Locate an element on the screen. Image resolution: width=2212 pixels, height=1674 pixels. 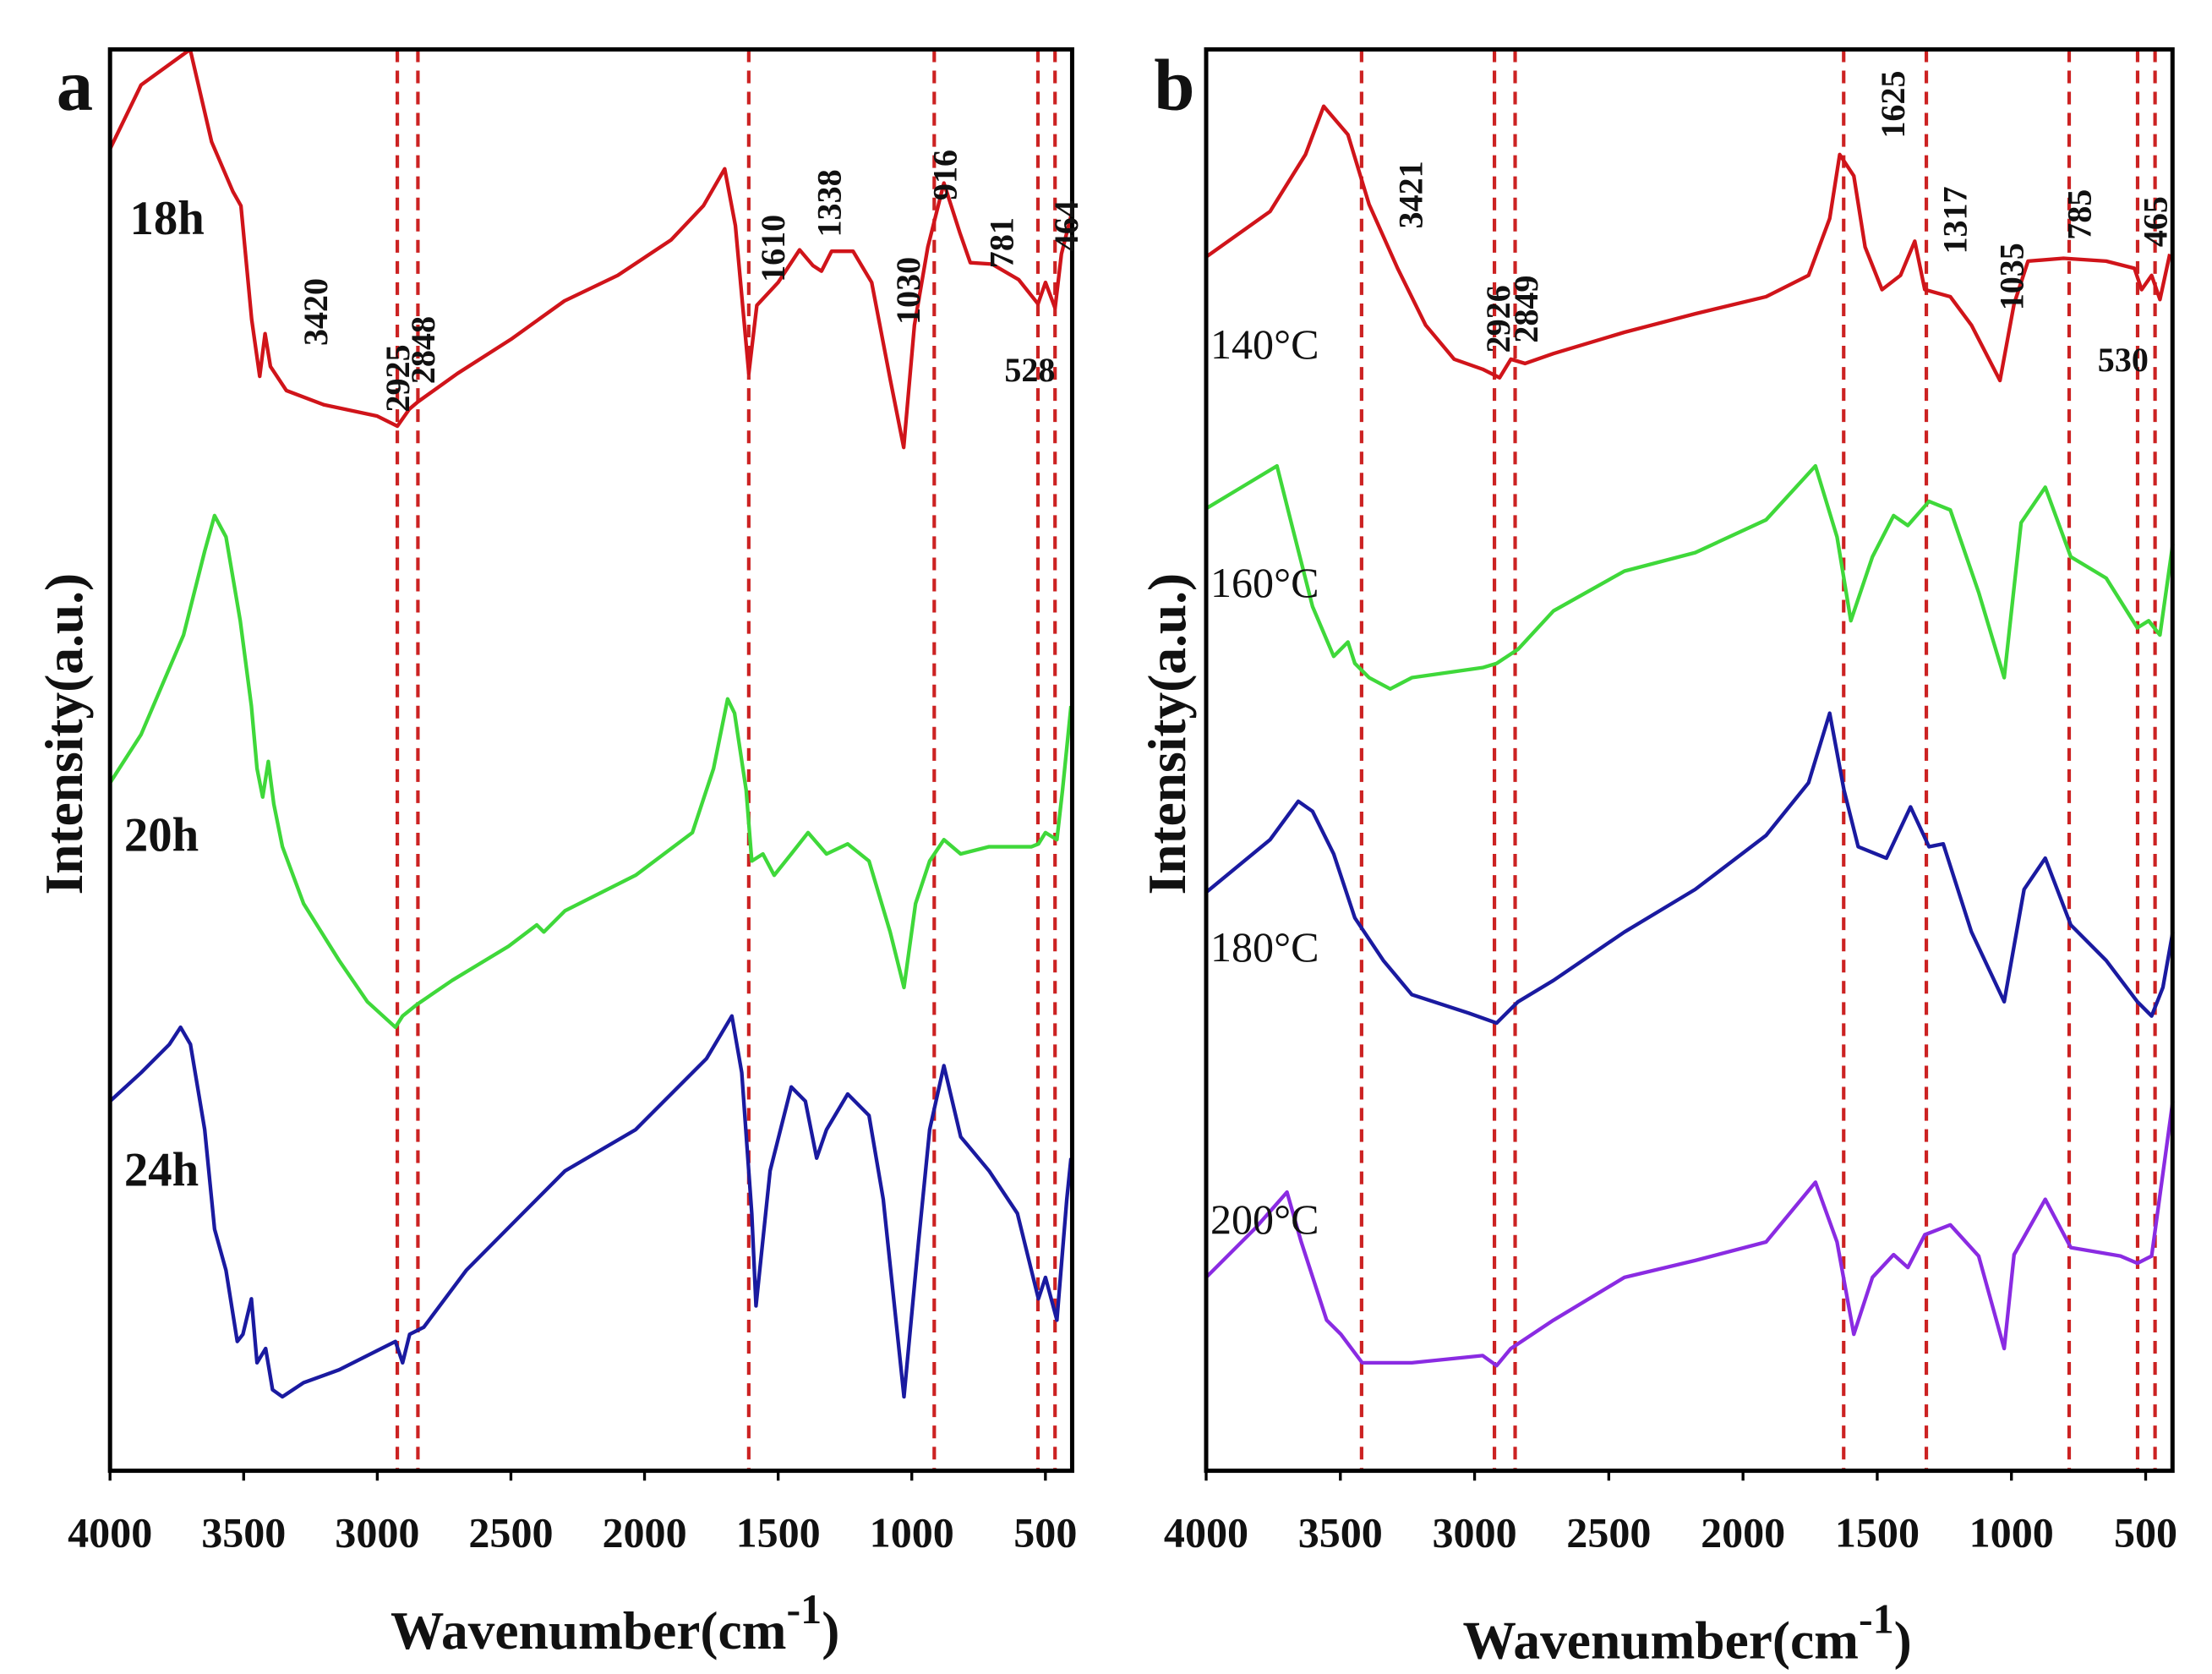
peak-label: 785 is located at coordinates (2079, 214).